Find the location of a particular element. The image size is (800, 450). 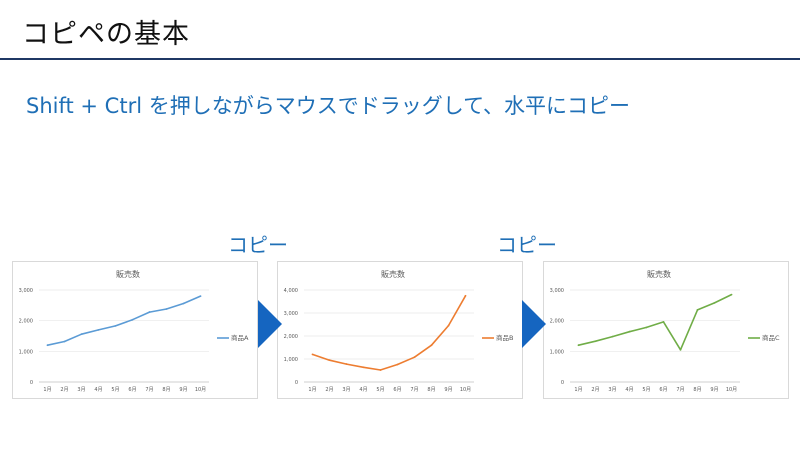

copy-label-2: コピー is located at coordinates (527, 245).